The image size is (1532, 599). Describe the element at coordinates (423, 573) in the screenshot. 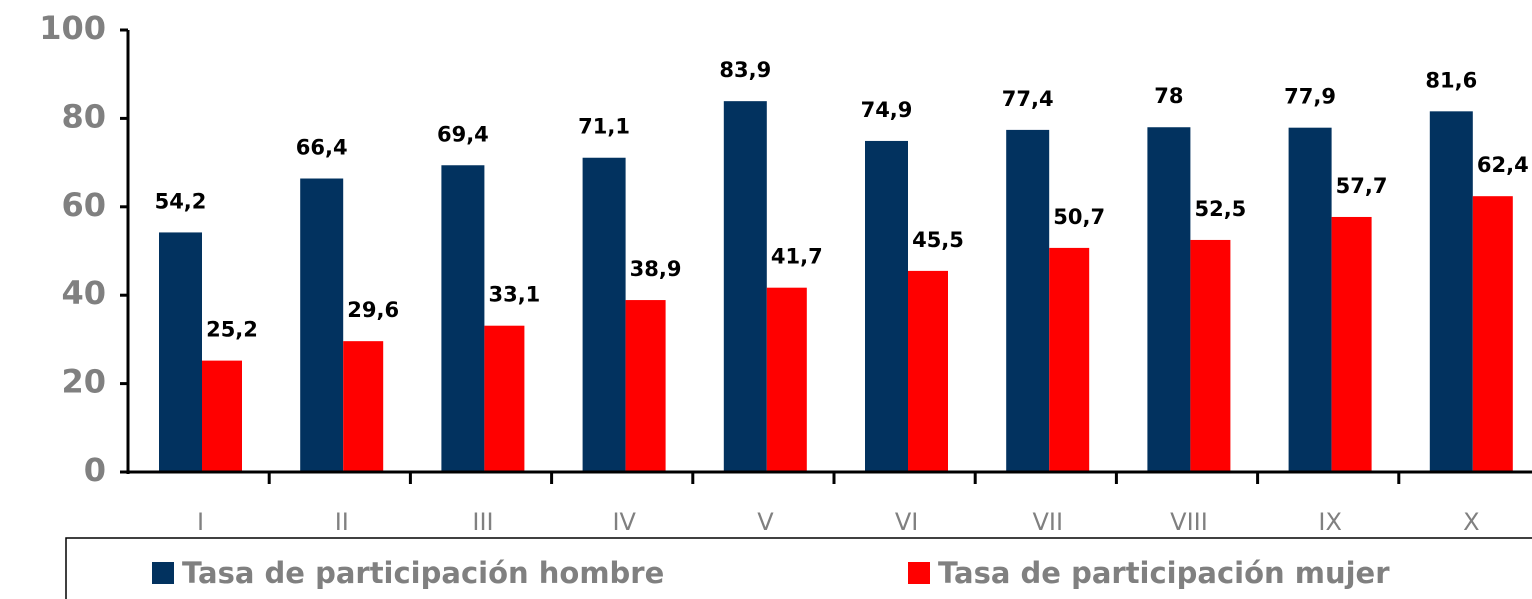

I see `legend-label: Tasa de participación hombre` at that location.